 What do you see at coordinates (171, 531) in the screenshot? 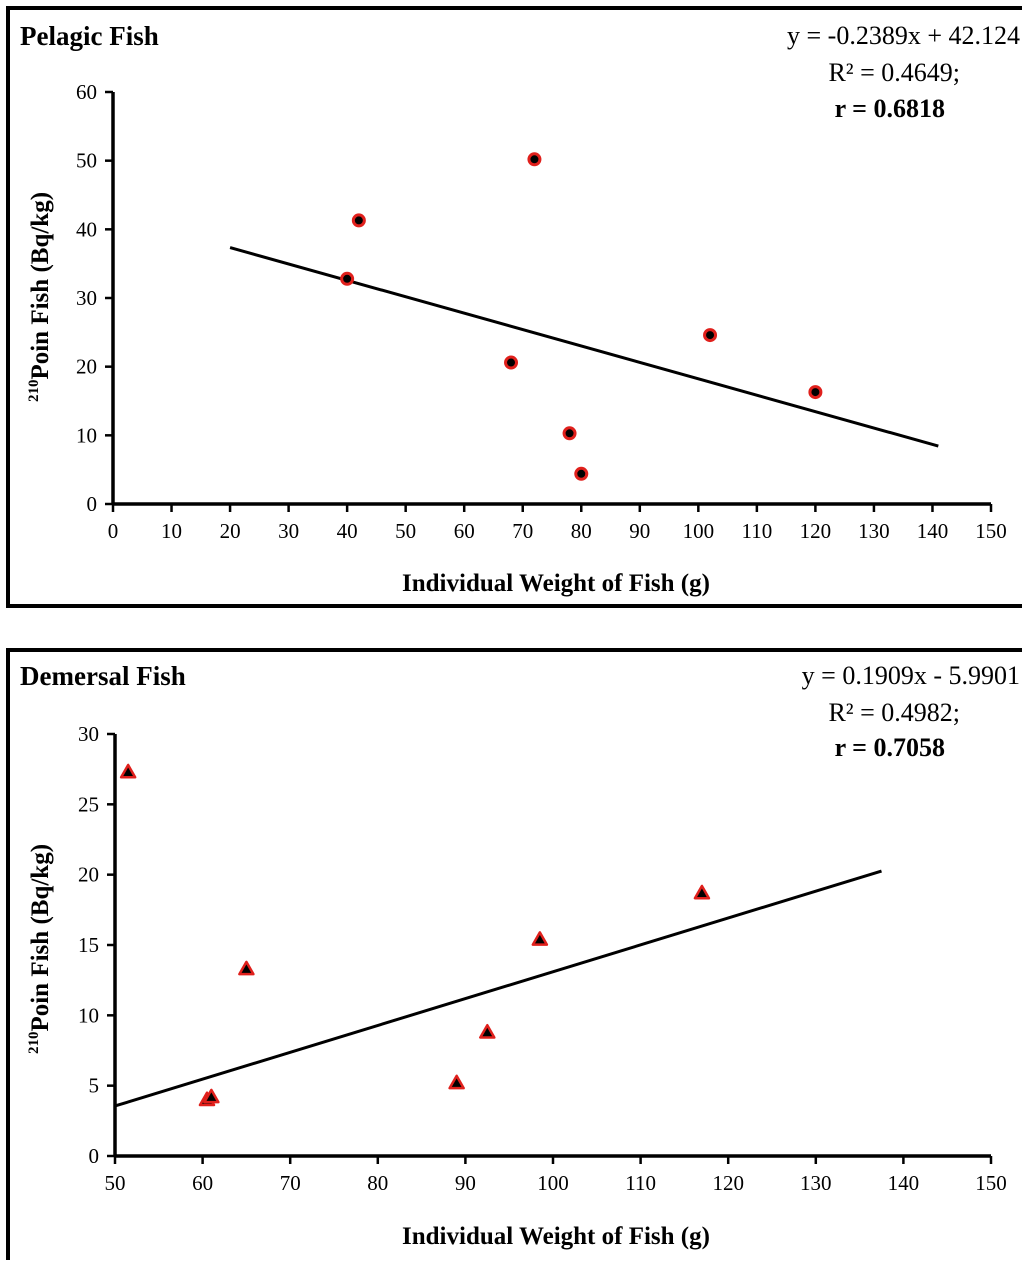
I see `x-tick-label: 10` at bounding box center [171, 531].